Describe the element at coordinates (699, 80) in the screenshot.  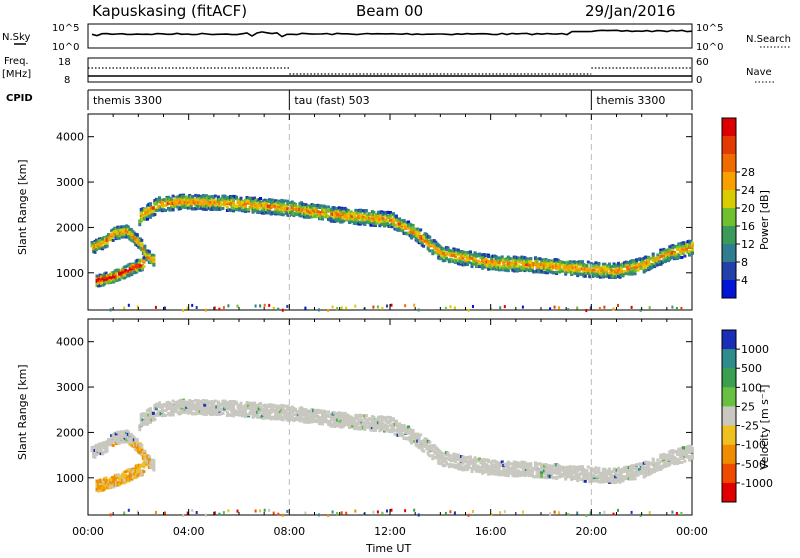
I see `nave-right-bottom-tick: 0` at that location.